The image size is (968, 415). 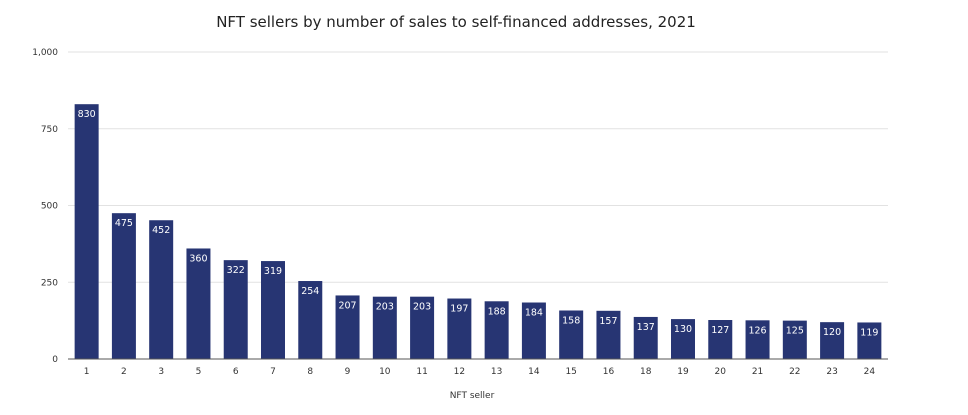 What do you see at coordinates (236, 372) in the screenshot?
I see `x-tick-label-6: 6` at bounding box center [236, 372].